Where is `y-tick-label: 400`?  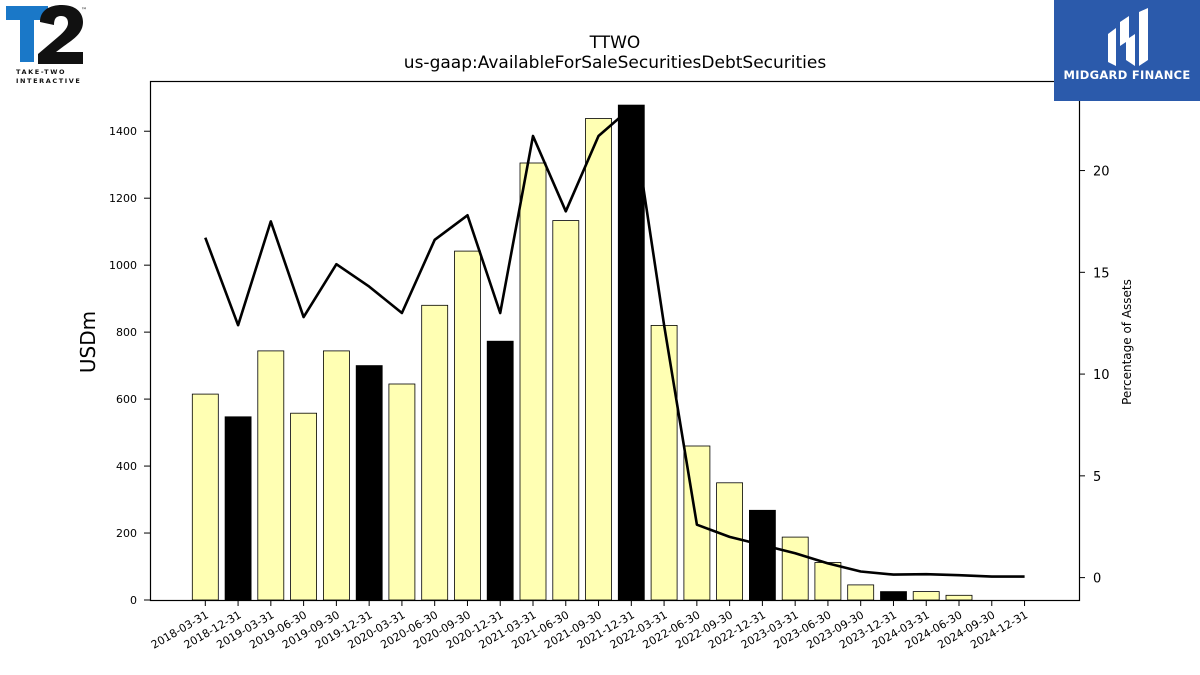 y-tick-label: 400 is located at coordinates (126, 466).